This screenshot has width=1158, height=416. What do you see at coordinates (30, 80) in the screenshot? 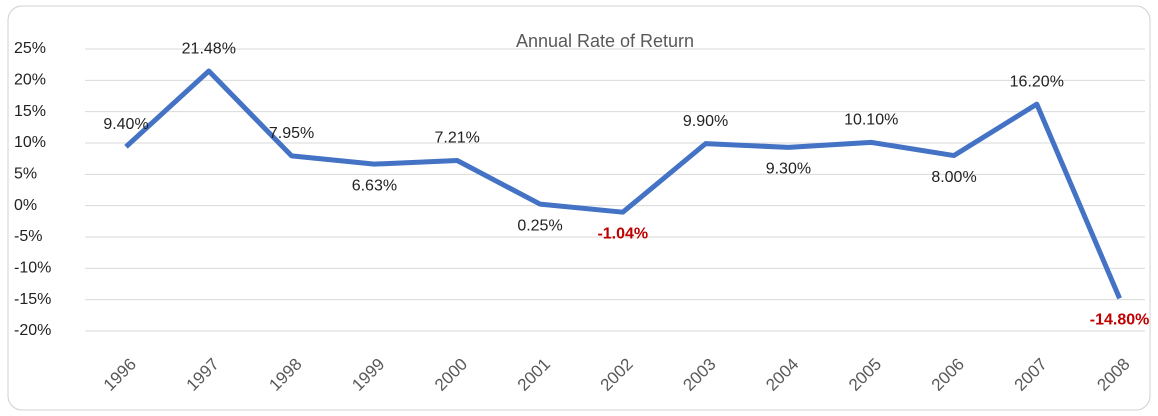
I see `y-tick-label: 20%` at bounding box center [30, 80].